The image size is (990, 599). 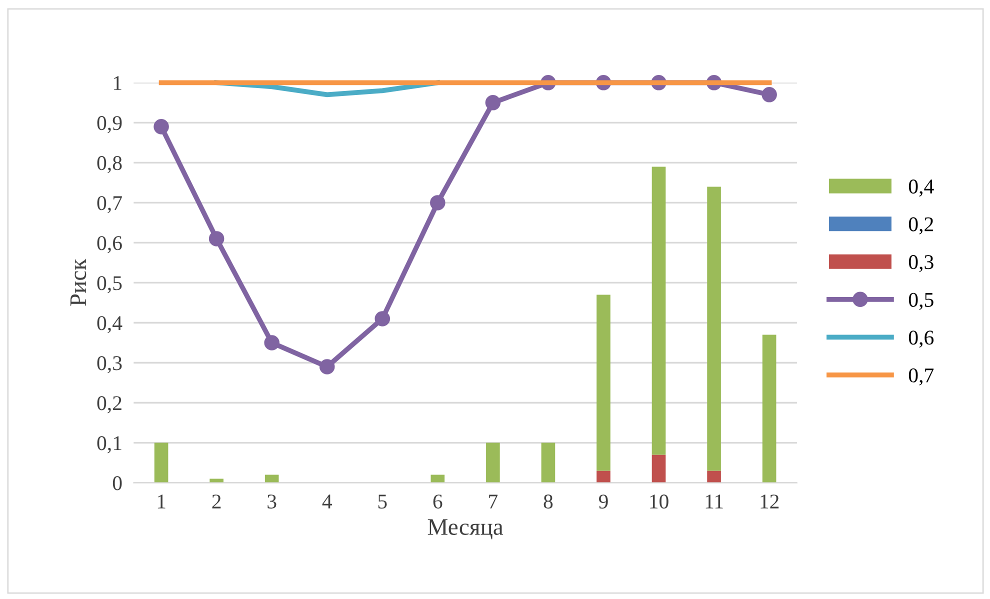 I want to click on x-tick-label: 9, so click(x=603, y=501).